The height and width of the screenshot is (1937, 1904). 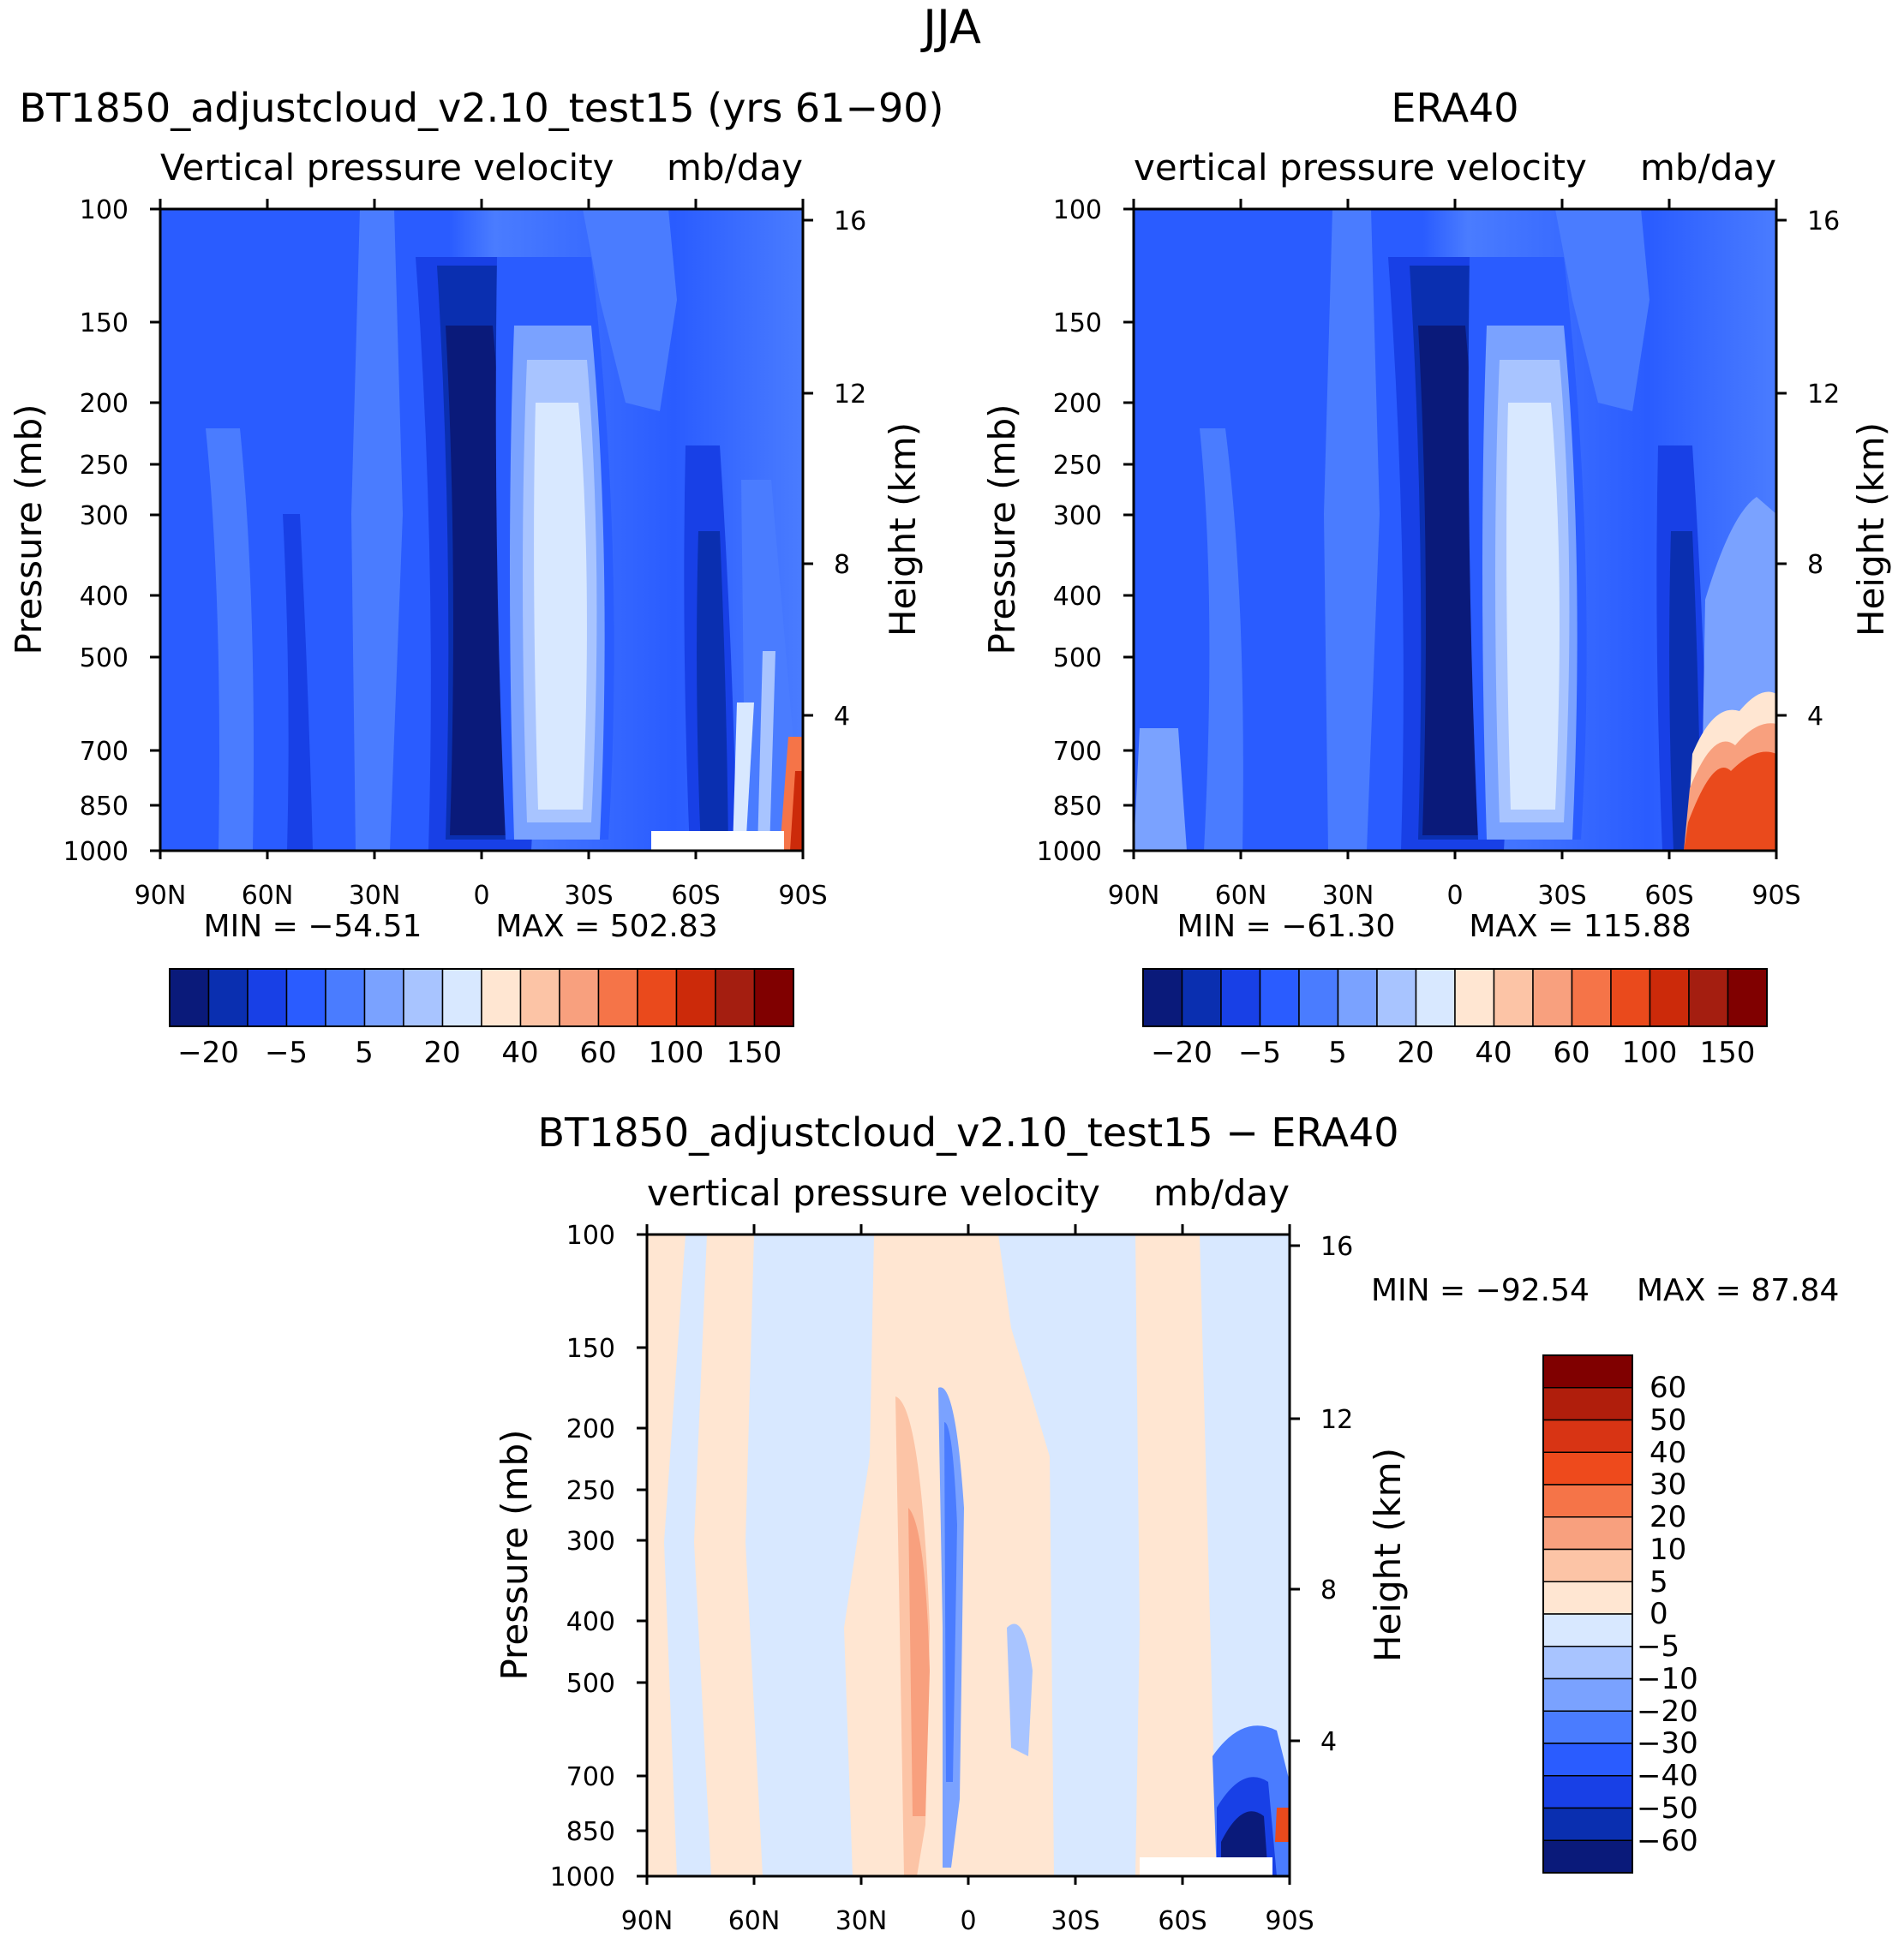 I want to click on colorbar-label: −50, so click(x=1668, y=1809).